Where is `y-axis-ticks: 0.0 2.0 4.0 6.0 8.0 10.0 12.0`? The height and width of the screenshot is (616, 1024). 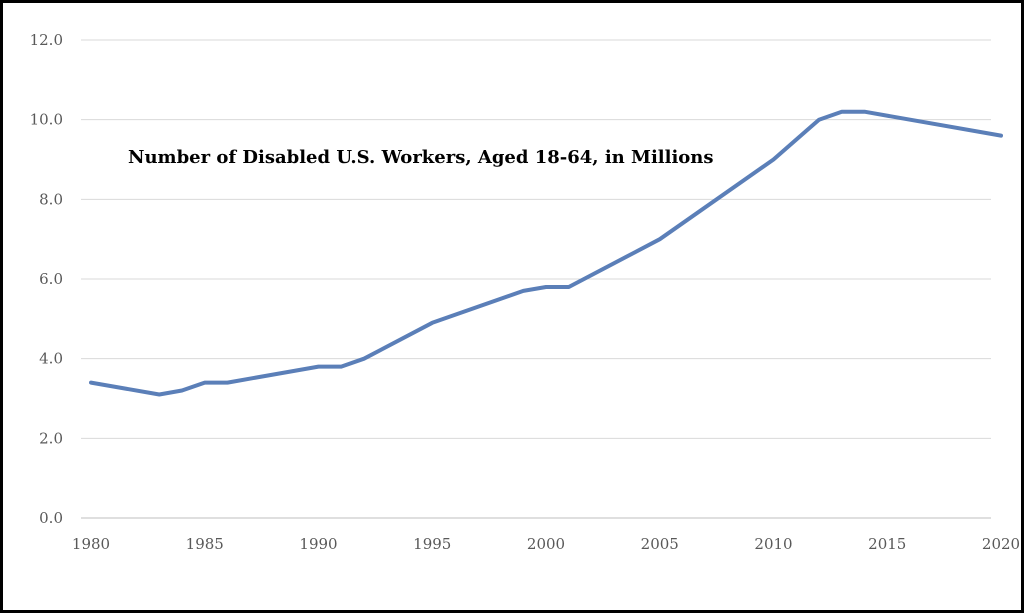
y-axis-ticks: 0.0 2.0 4.0 6.0 8.0 10.0 12.0 is located at coordinates (46, 279).